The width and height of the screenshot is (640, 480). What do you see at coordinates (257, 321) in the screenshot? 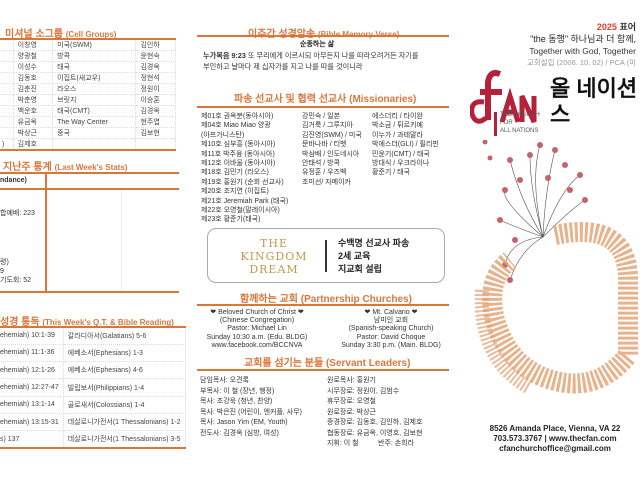
I see `partnership-line: (Chinese Congregation)` at bounding box center [257, 321].